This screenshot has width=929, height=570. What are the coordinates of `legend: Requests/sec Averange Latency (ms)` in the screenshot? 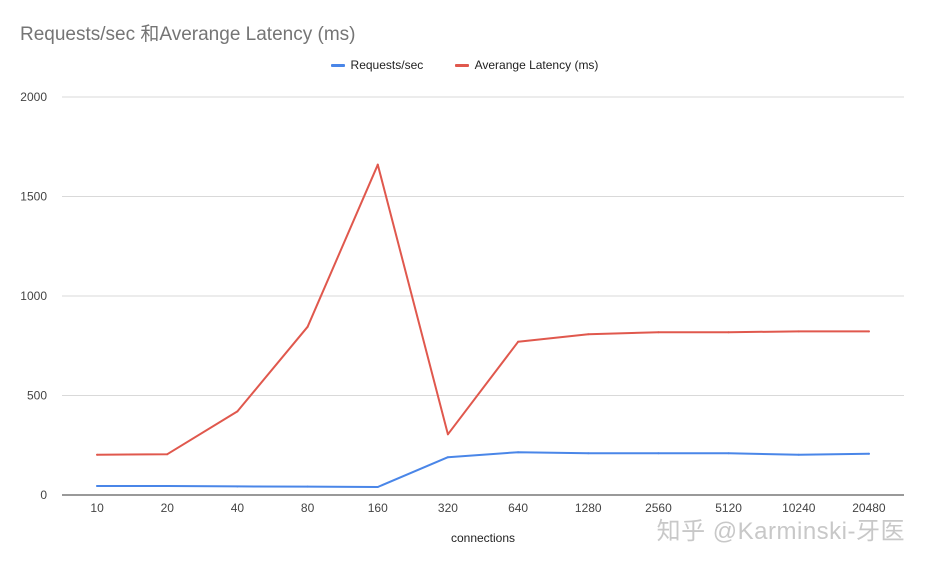 It's located at (464, 65).